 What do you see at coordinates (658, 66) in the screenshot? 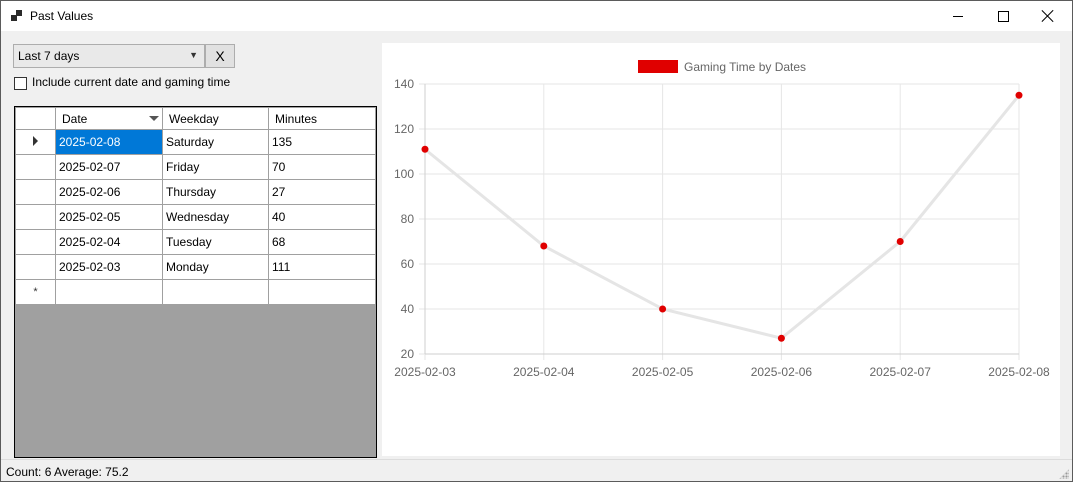
I see `legend-swatch` at bounding box center [658, 66].